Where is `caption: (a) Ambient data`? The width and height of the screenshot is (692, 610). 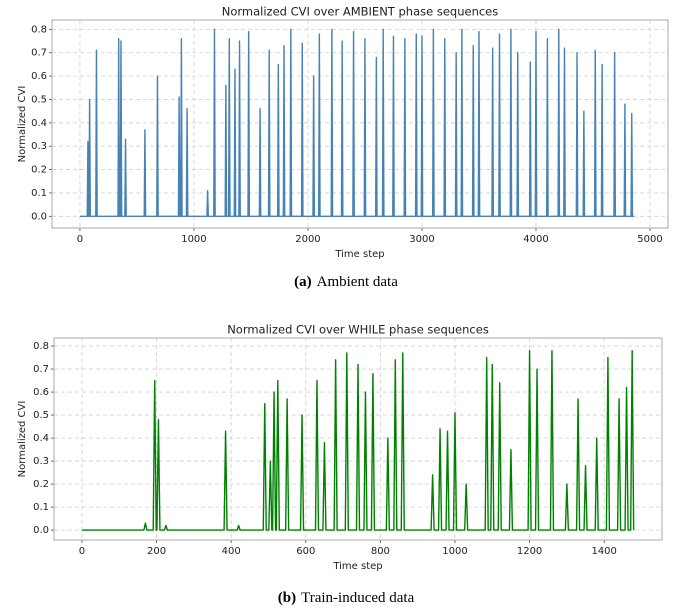
caption: (a) Ambient data is located at coordinates (346, 282).